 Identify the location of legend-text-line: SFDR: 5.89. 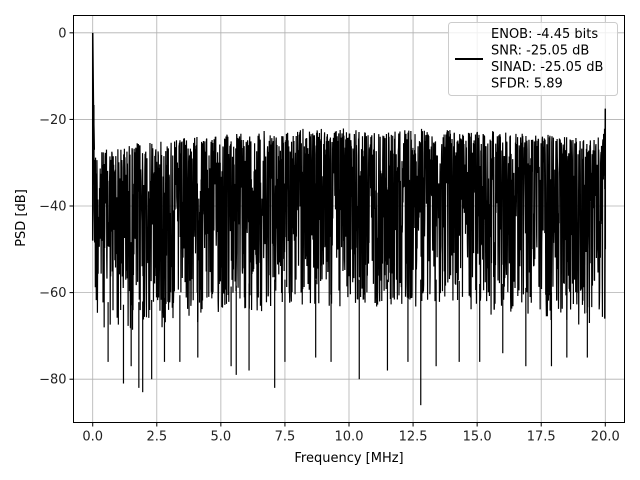
(527, 84).